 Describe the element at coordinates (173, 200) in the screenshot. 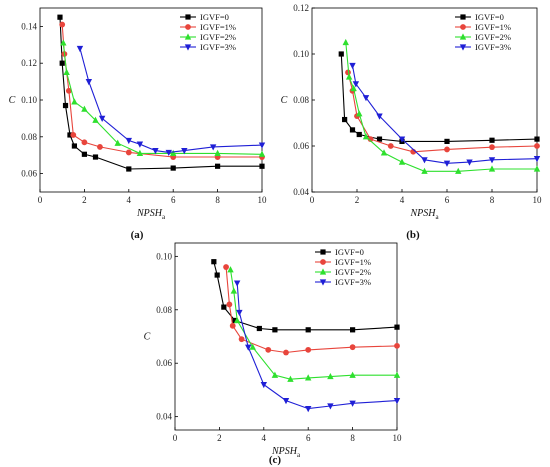

I see `x-tick-label: 6` at that location.